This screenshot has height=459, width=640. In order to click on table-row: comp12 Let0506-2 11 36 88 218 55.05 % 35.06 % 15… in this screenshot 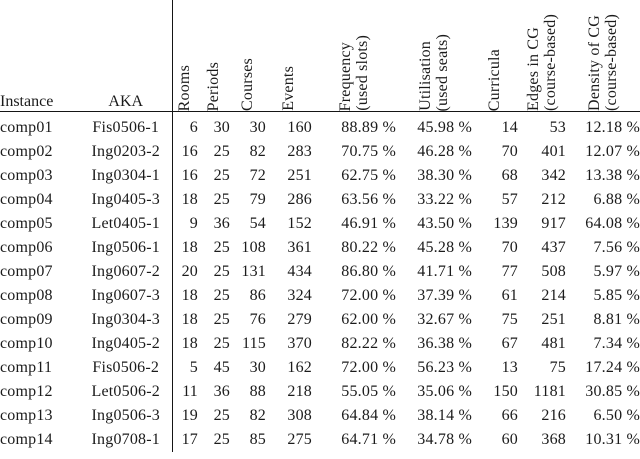, I will do `click(320, 392)`.